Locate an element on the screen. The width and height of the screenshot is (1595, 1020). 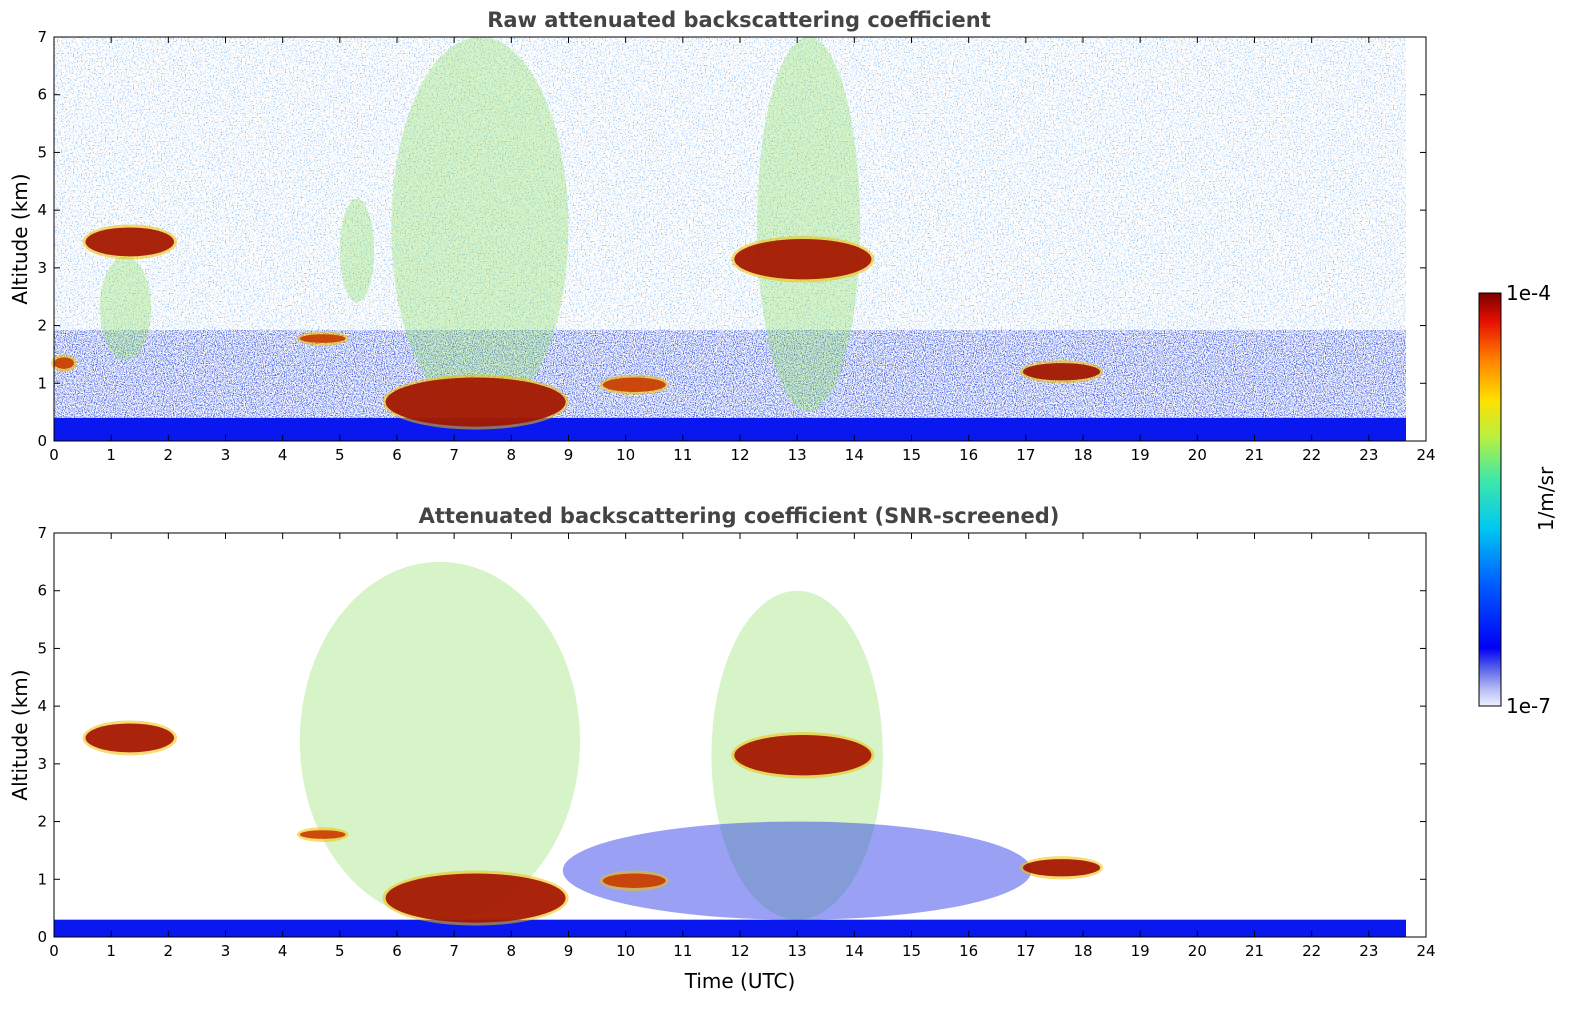
bottom-x-tick-label: 6 is located at coordinates (397, 951).